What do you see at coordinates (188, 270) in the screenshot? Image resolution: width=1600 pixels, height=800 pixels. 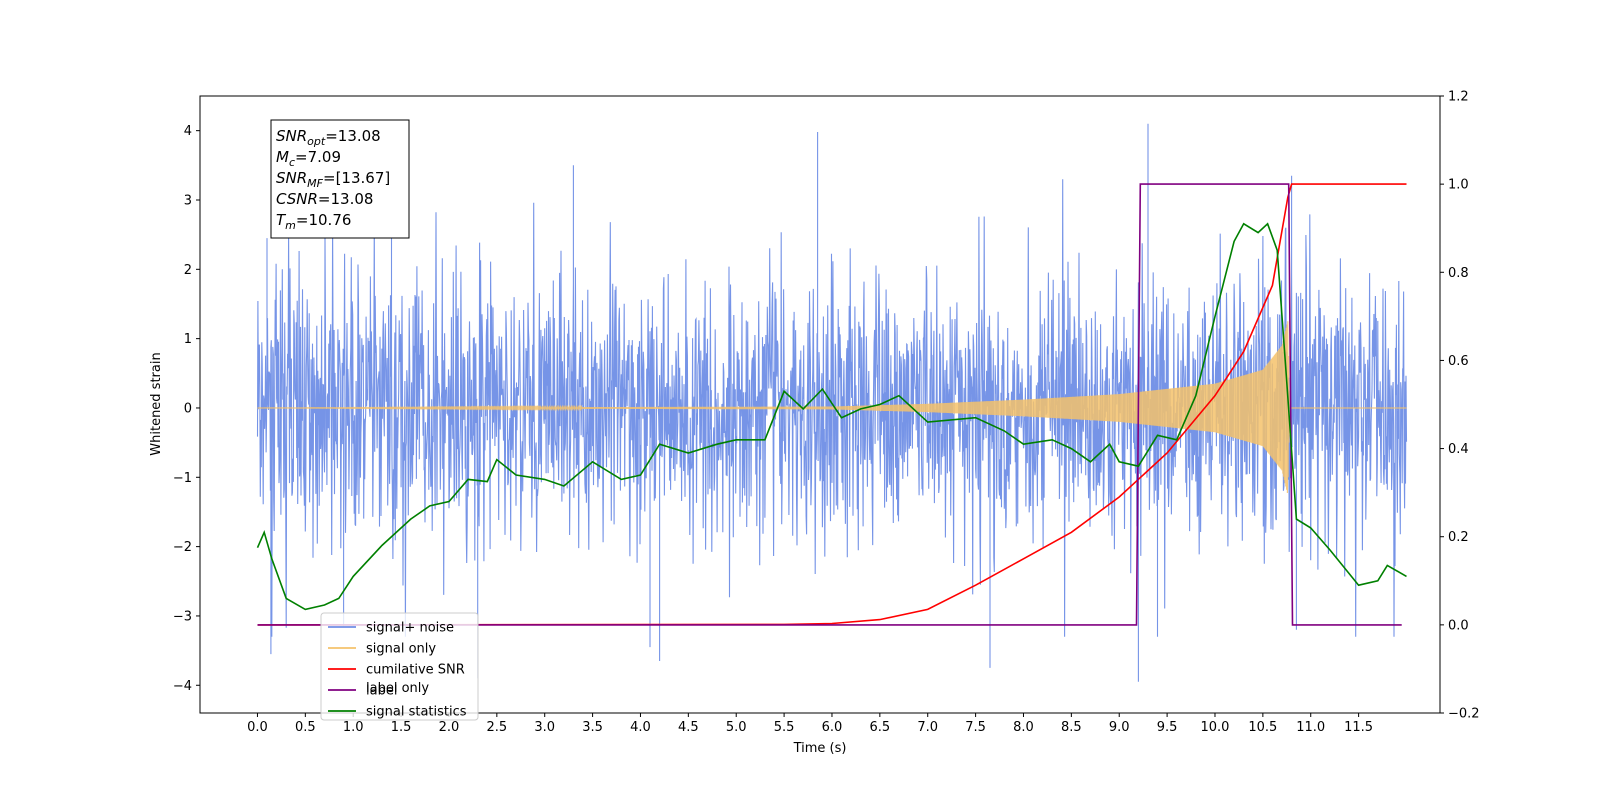 I see `y-tick-label: 2` at bounding box center [188, 270].